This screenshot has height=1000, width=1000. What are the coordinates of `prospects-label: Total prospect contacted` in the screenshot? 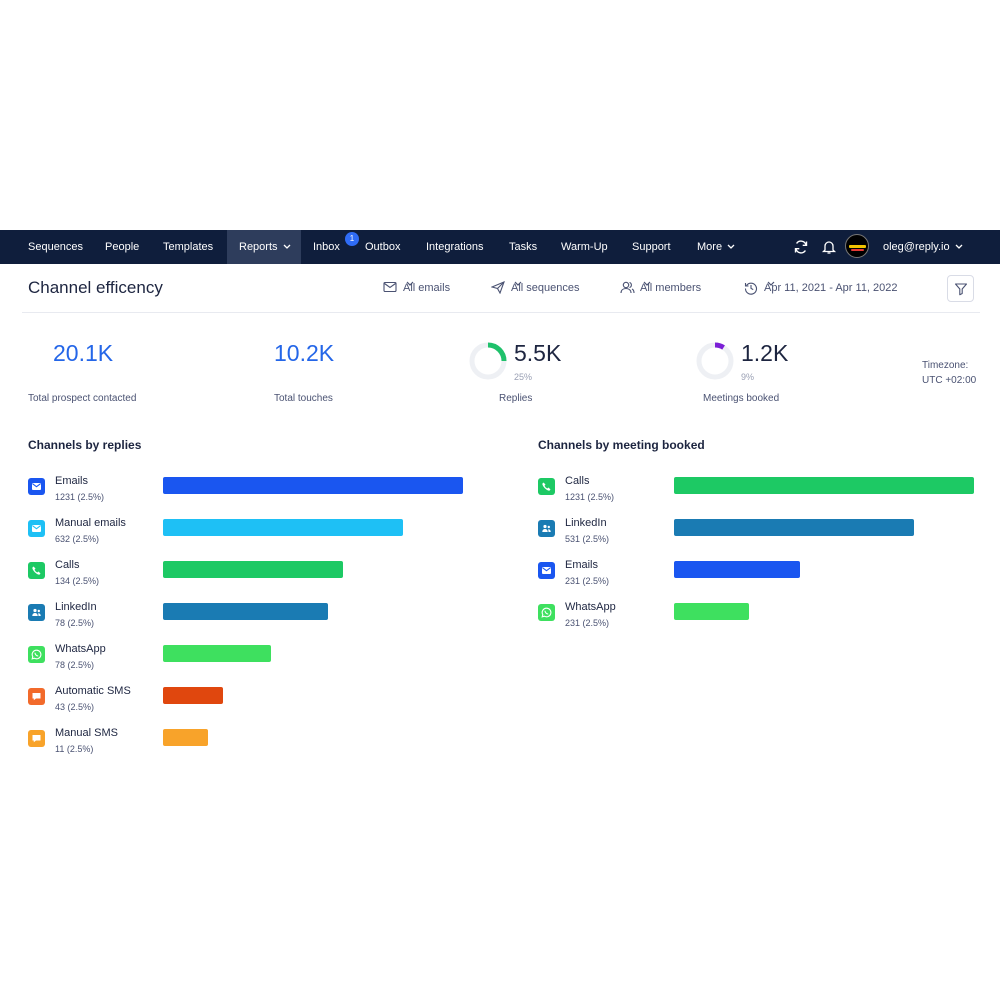 It's located at (82, 398).